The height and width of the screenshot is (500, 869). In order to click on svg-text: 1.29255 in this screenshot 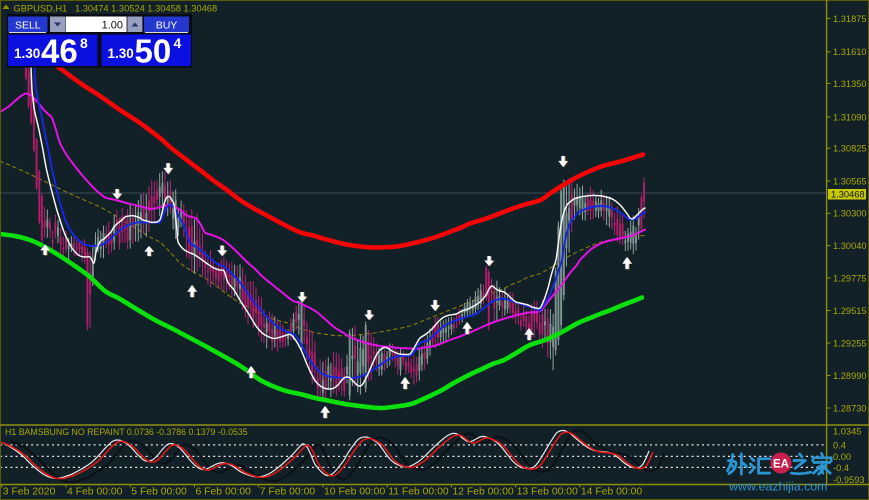, I will do `click(850, 343)`.